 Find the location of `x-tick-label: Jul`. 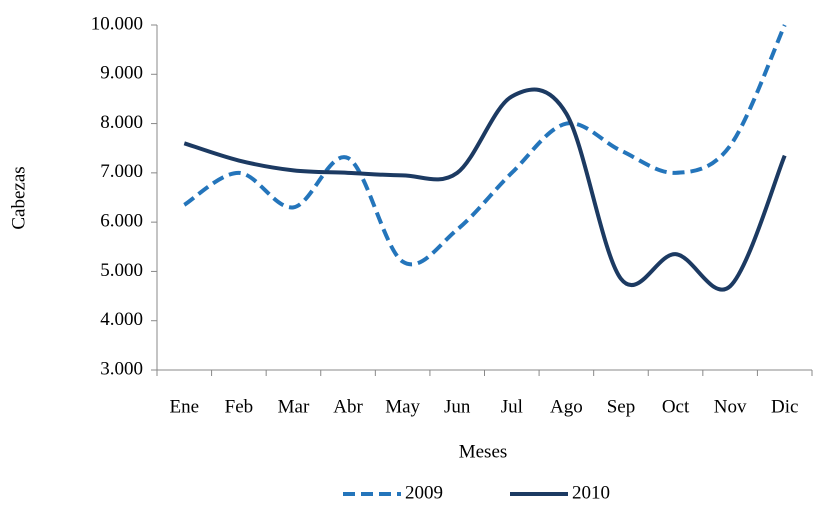

x-tick-label: Jul is located at coordinates (512, 406).